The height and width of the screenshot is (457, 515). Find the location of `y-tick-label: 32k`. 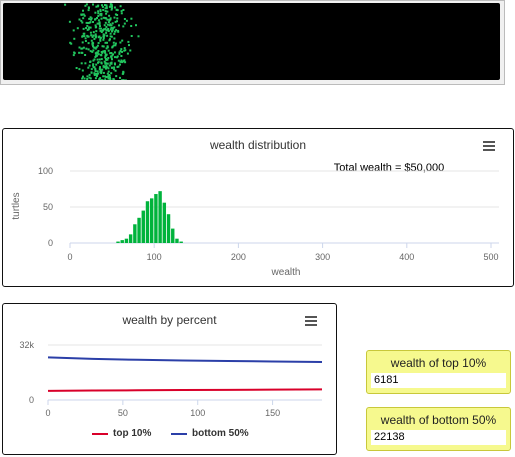

y-tick-label: 32k is located at coordinates (26, 345).